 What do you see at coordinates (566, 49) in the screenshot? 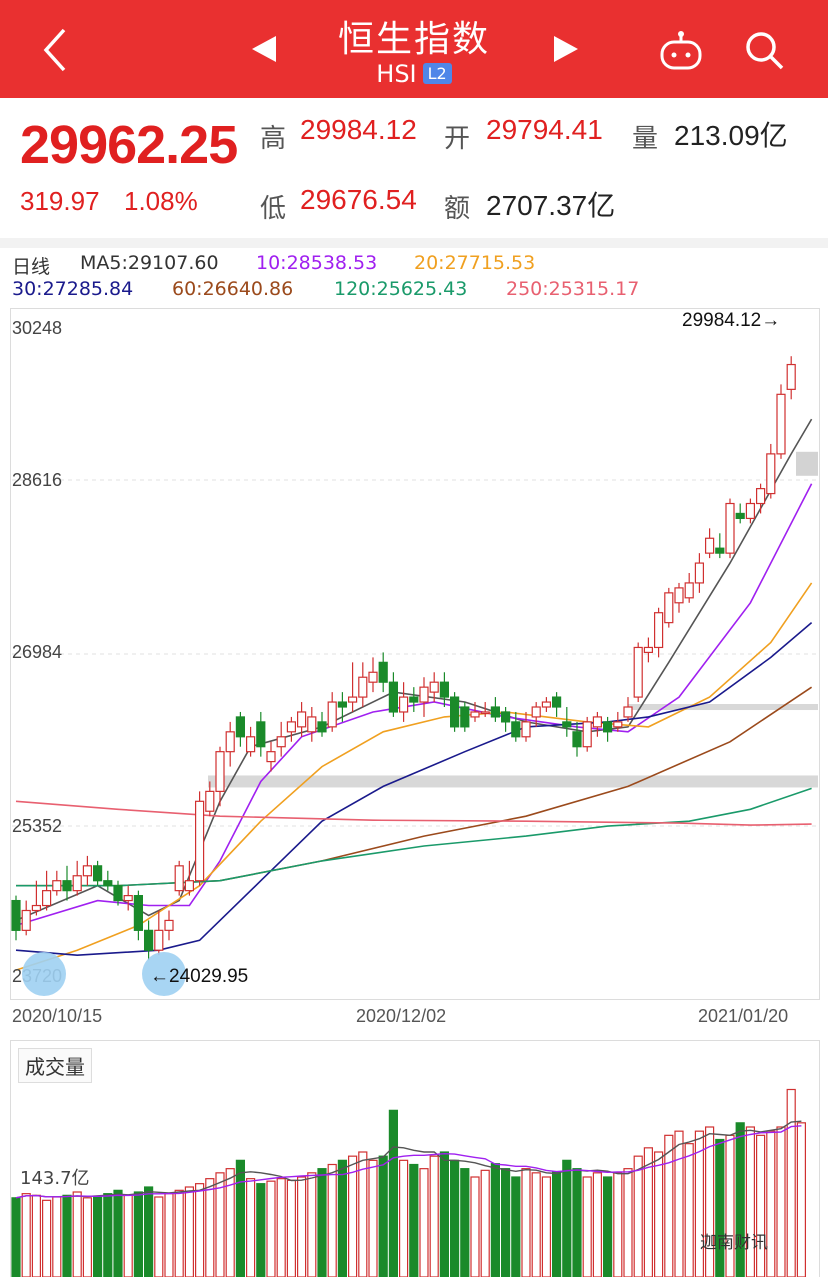
I see `next-triangle-icon` at bounding box center [566, 49].